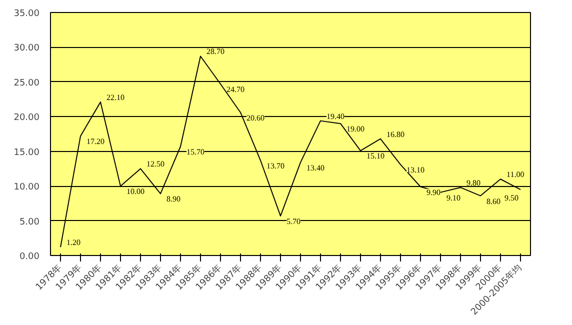  What do you see at coordinates (135, 191) in the screenshot?
I see `text: 10.00` at bounding box center [135, 191].